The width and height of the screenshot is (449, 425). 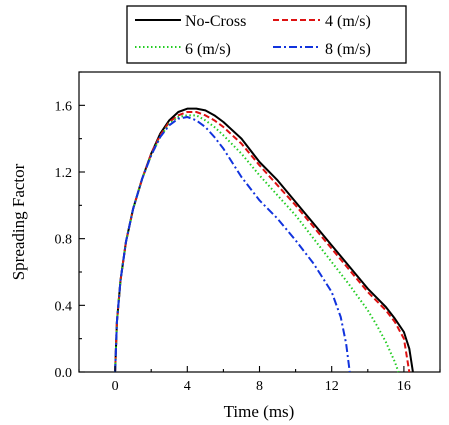 What do you see at coordinates (348, 21) in the screenshot?
I see `legend-label-4ms: 4 (m/s)` at bounding box center [348, 21].